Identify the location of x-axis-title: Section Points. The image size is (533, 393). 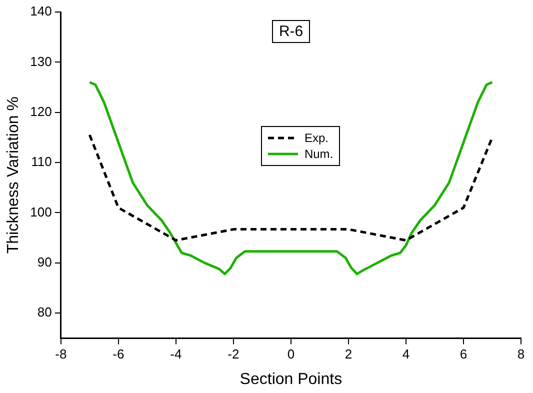
(291, 379).